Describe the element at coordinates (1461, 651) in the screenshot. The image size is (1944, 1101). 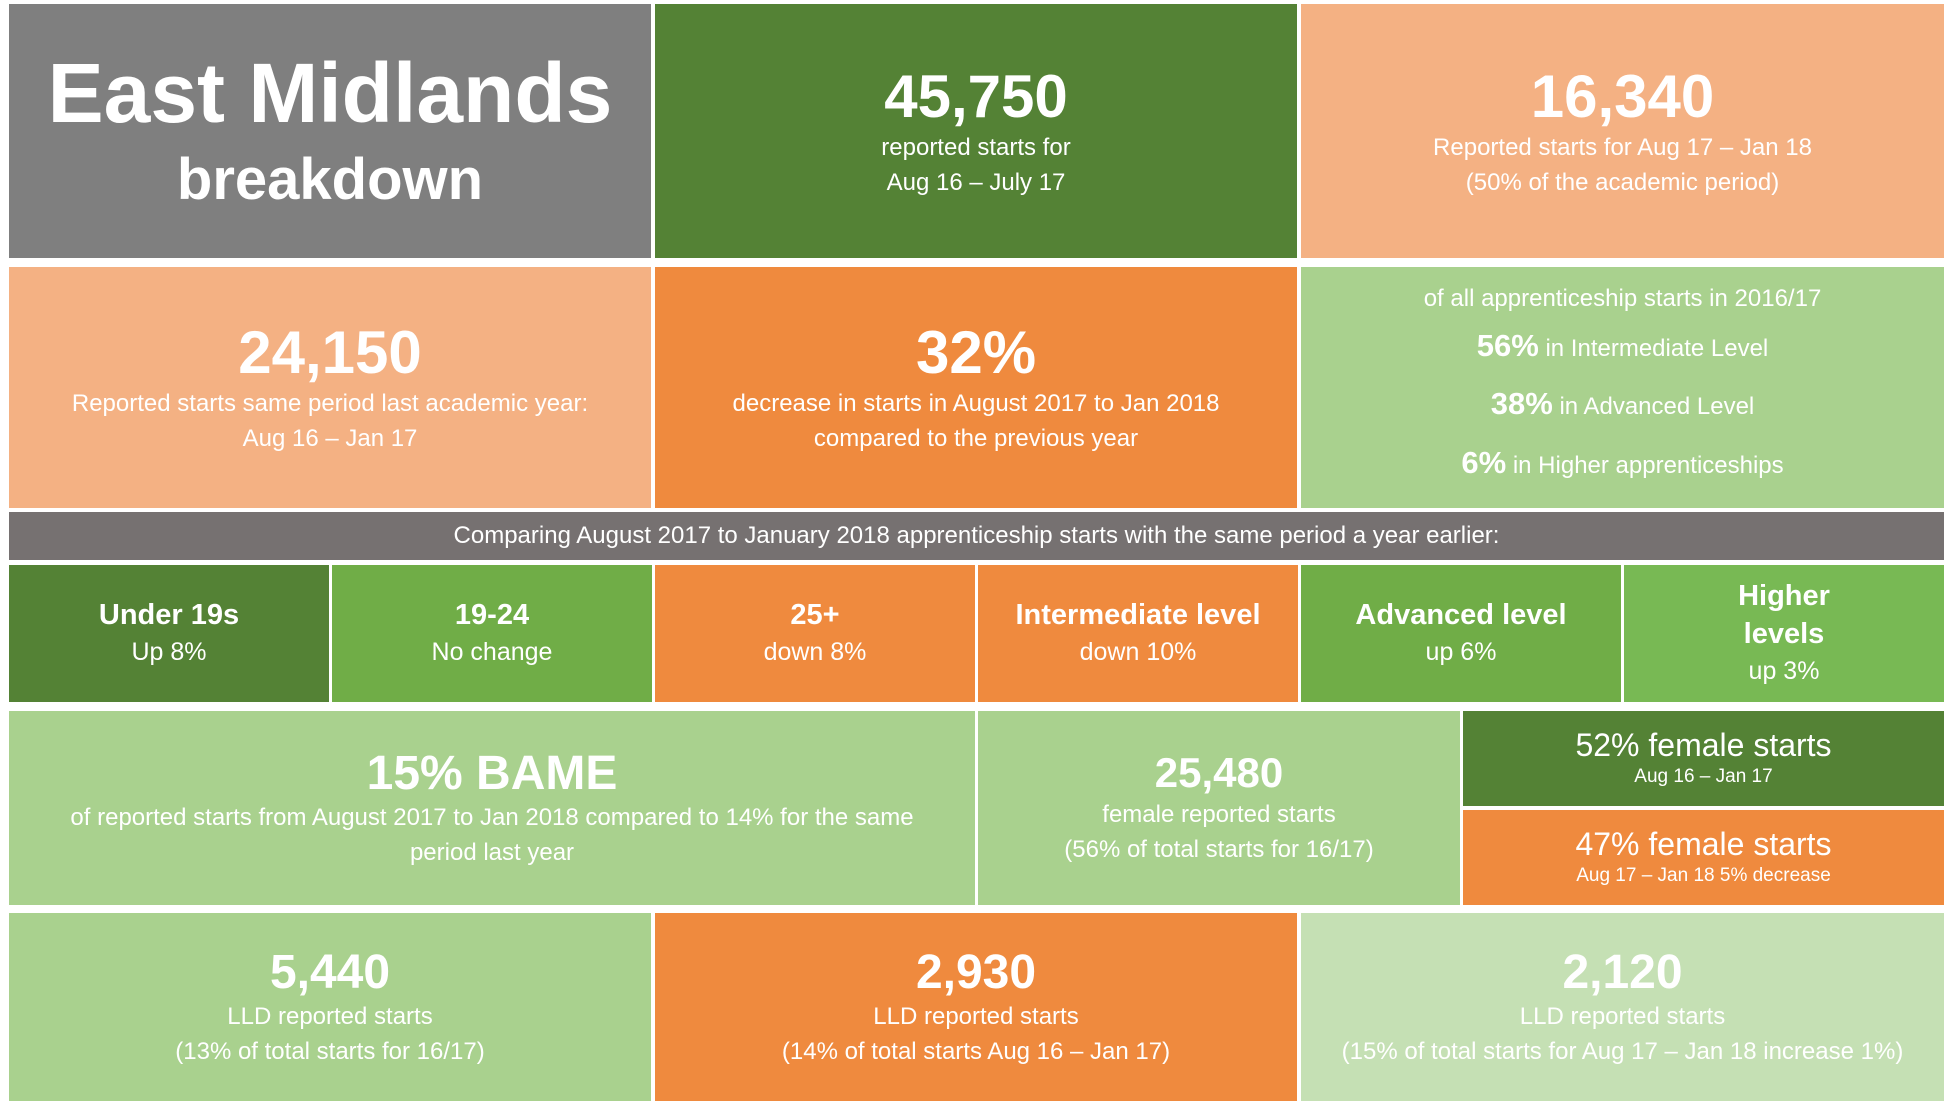
I see `comparison-change: up 6%` at that location.